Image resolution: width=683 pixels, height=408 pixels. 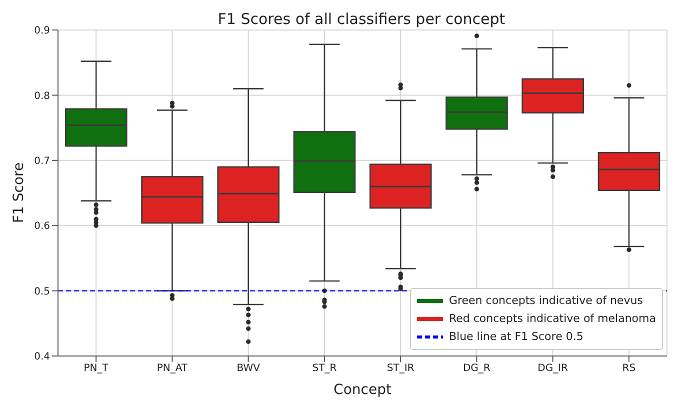 What do you see at coordinates (97, 368) in the screenshot?
I see `x-tick-label: PN_T` at bounding box center [97, 368].